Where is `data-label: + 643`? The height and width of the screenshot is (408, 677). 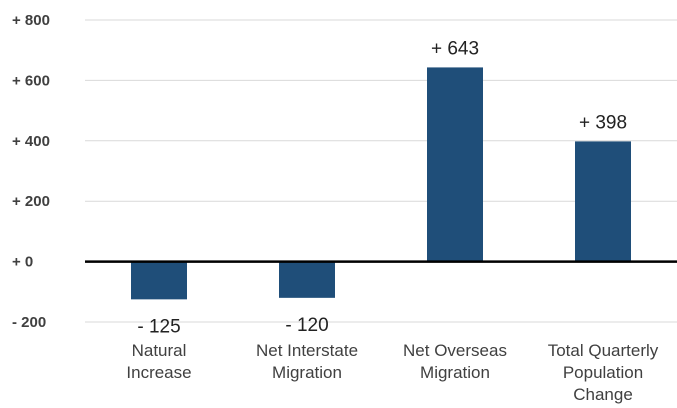
data-label: + 643 is located at coordinates (455, 48).